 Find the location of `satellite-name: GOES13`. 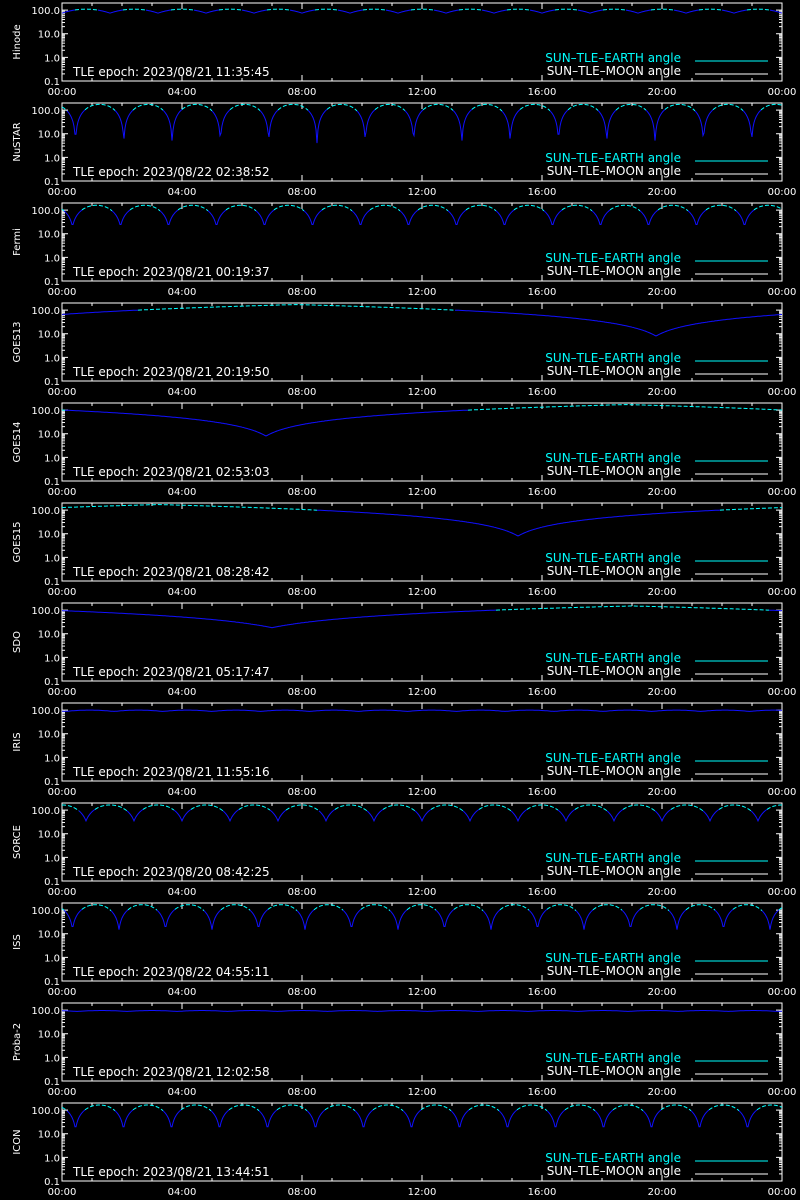

satellite-name: GOES13 is located at coordinates (17, 341).